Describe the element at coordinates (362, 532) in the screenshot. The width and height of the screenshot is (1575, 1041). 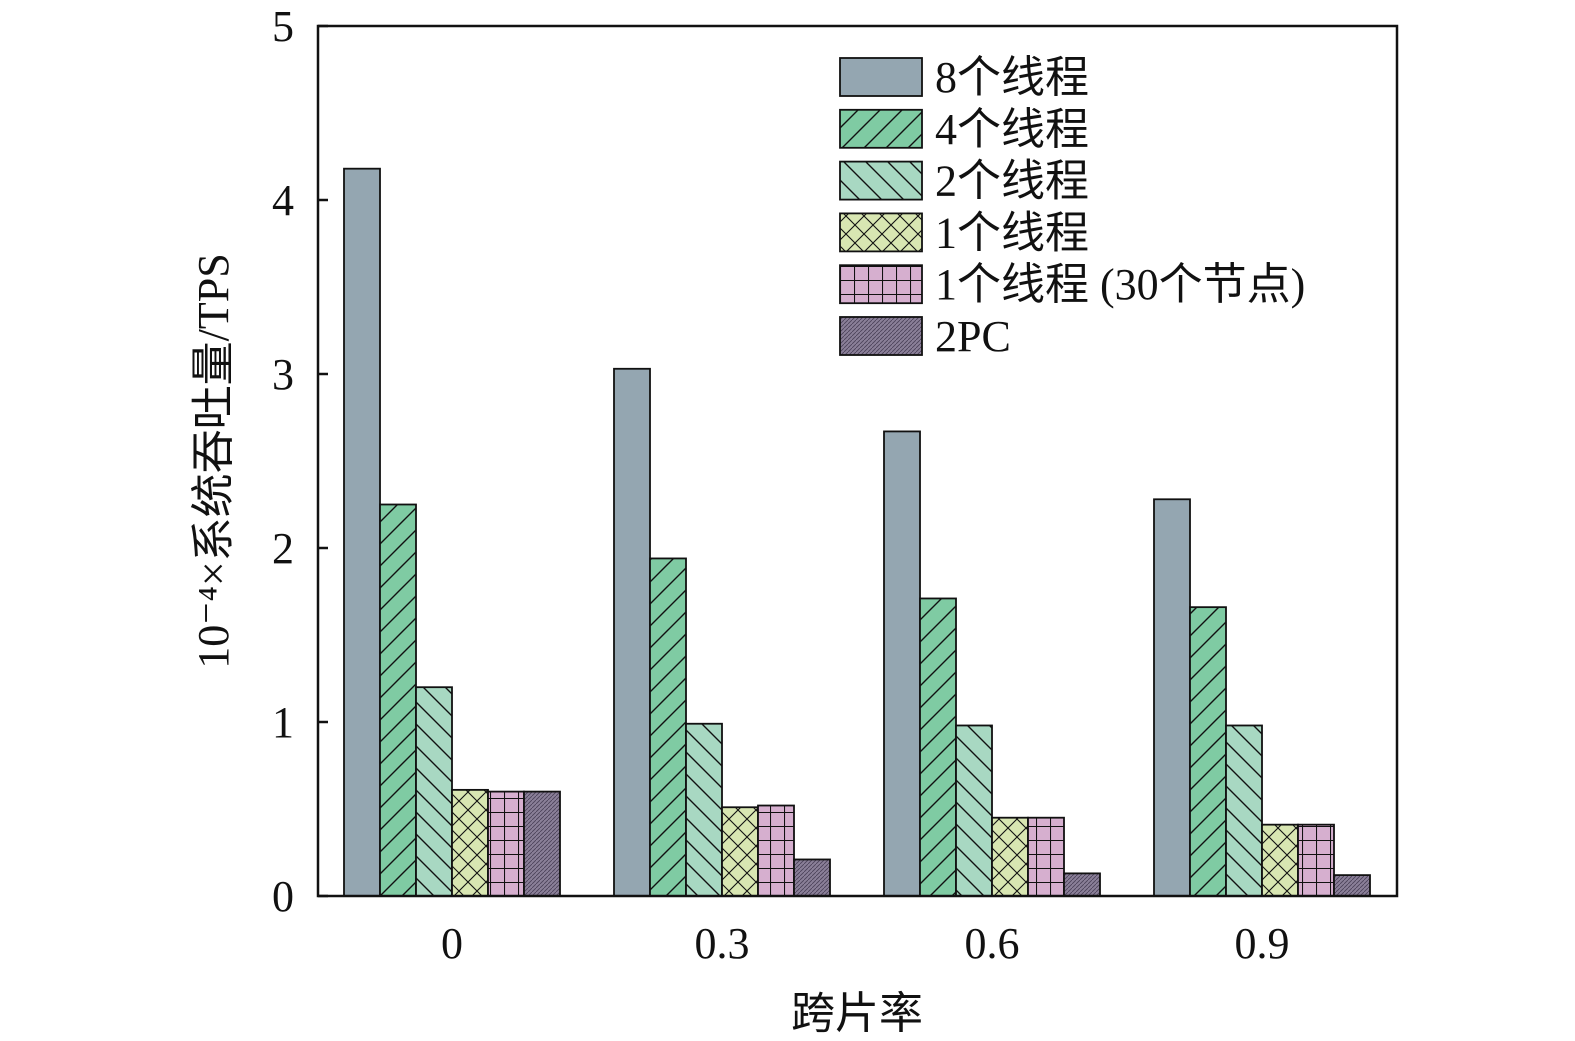
I see `bar-0-8个线程` at that location.